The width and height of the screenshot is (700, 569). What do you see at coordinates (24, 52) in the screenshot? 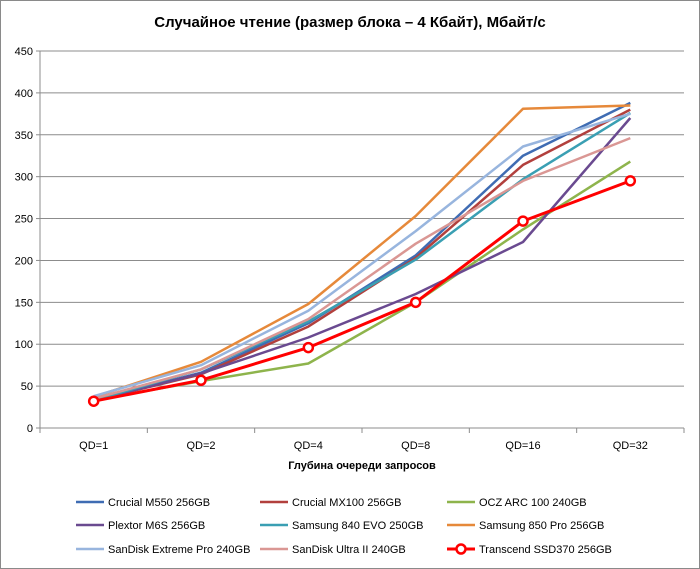
I see `y-tick-label: 450` at bounding box center [24, 52].